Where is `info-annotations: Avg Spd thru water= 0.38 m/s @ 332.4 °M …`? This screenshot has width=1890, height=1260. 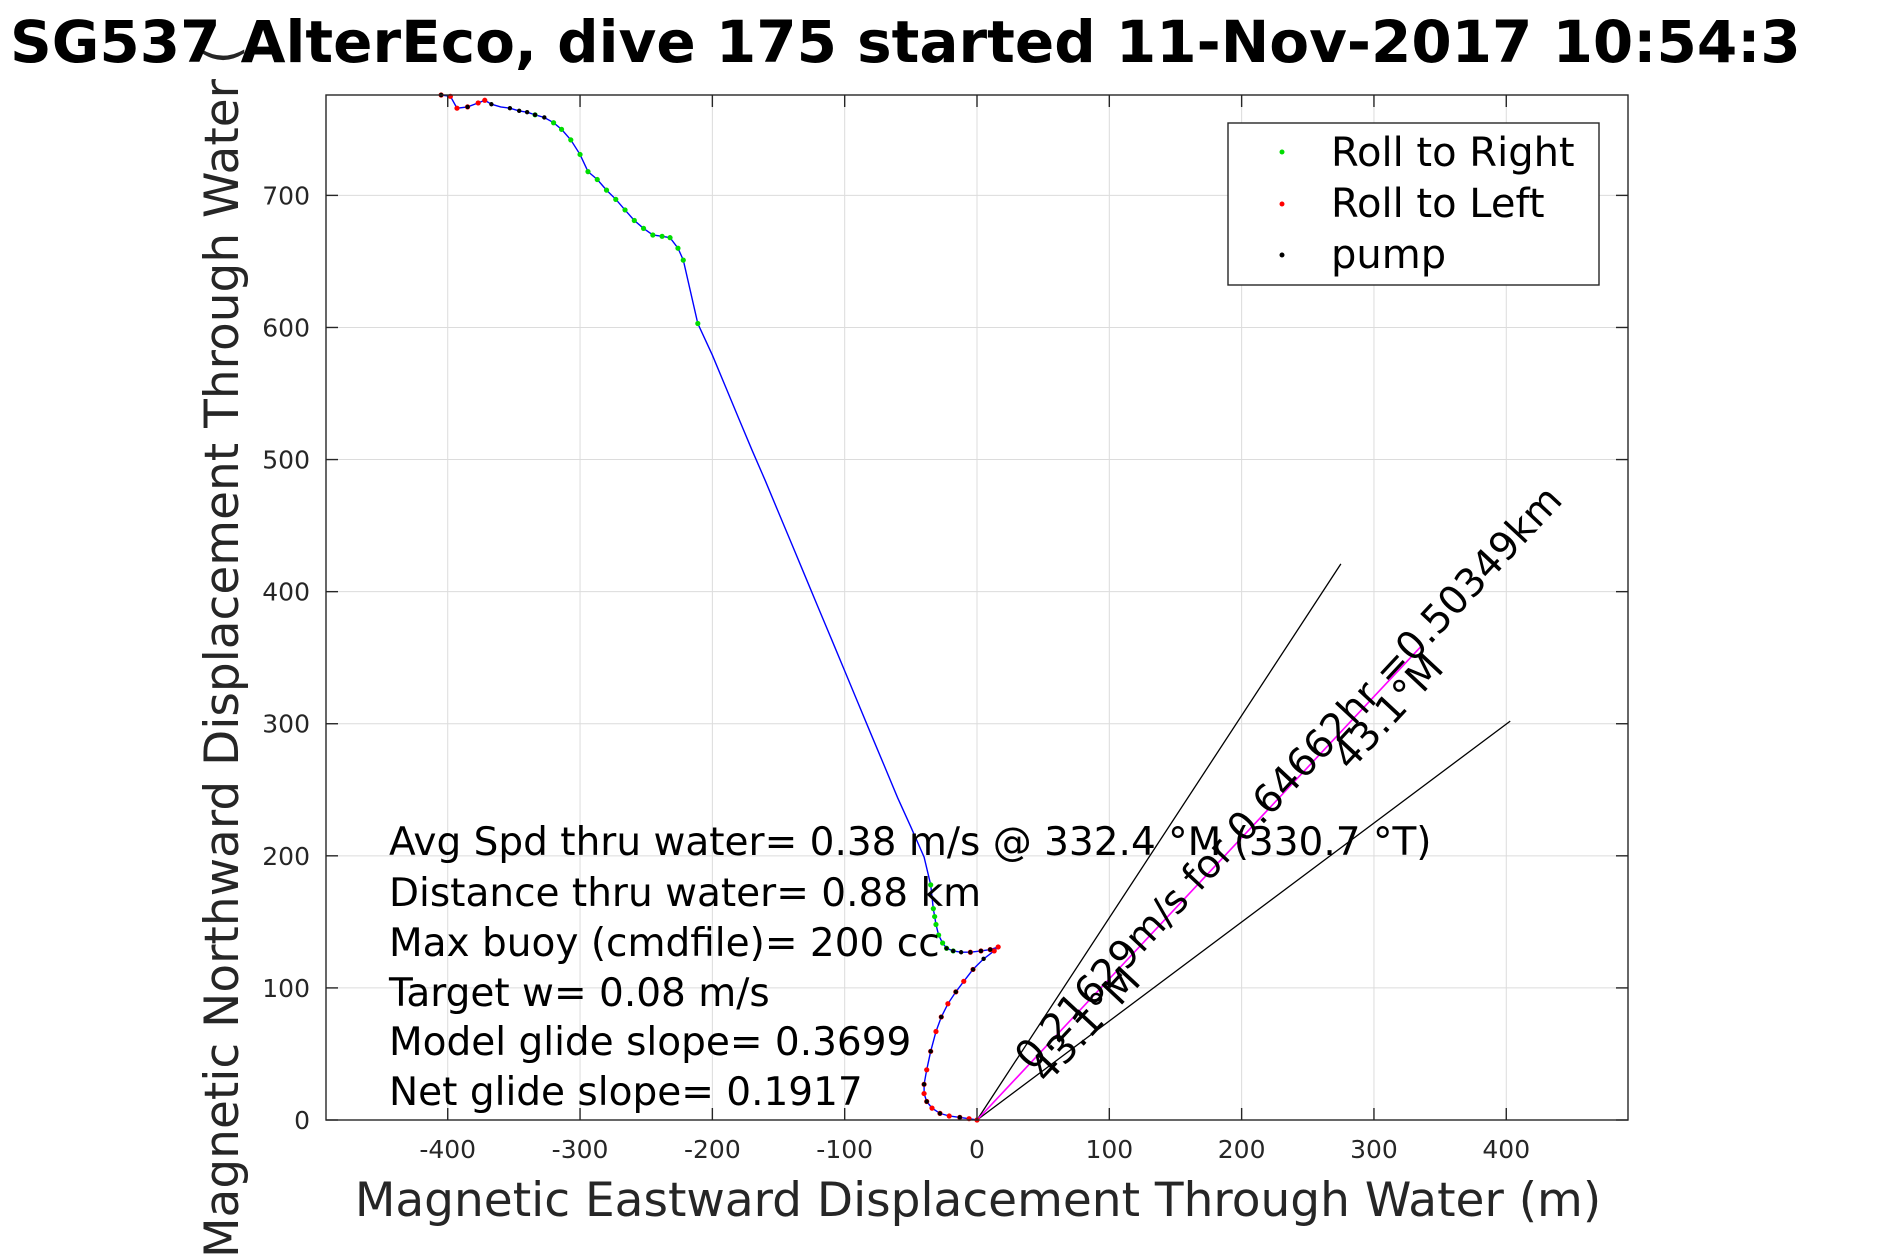
info-annotations: Avg Spd thru water= 0.38 m/s @ 332.4 °M … is located at coordinates (910, 967).